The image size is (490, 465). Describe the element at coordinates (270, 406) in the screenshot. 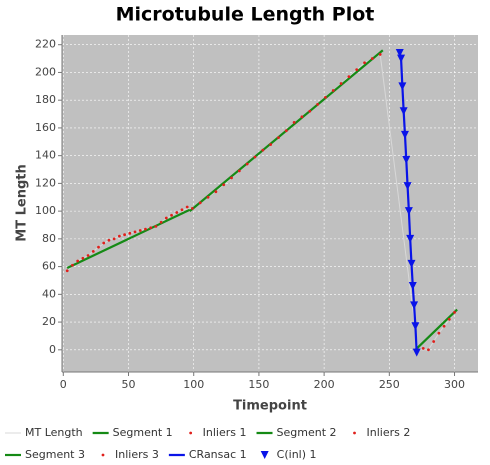

I see `x-axis-label: Timepoint` at that location.